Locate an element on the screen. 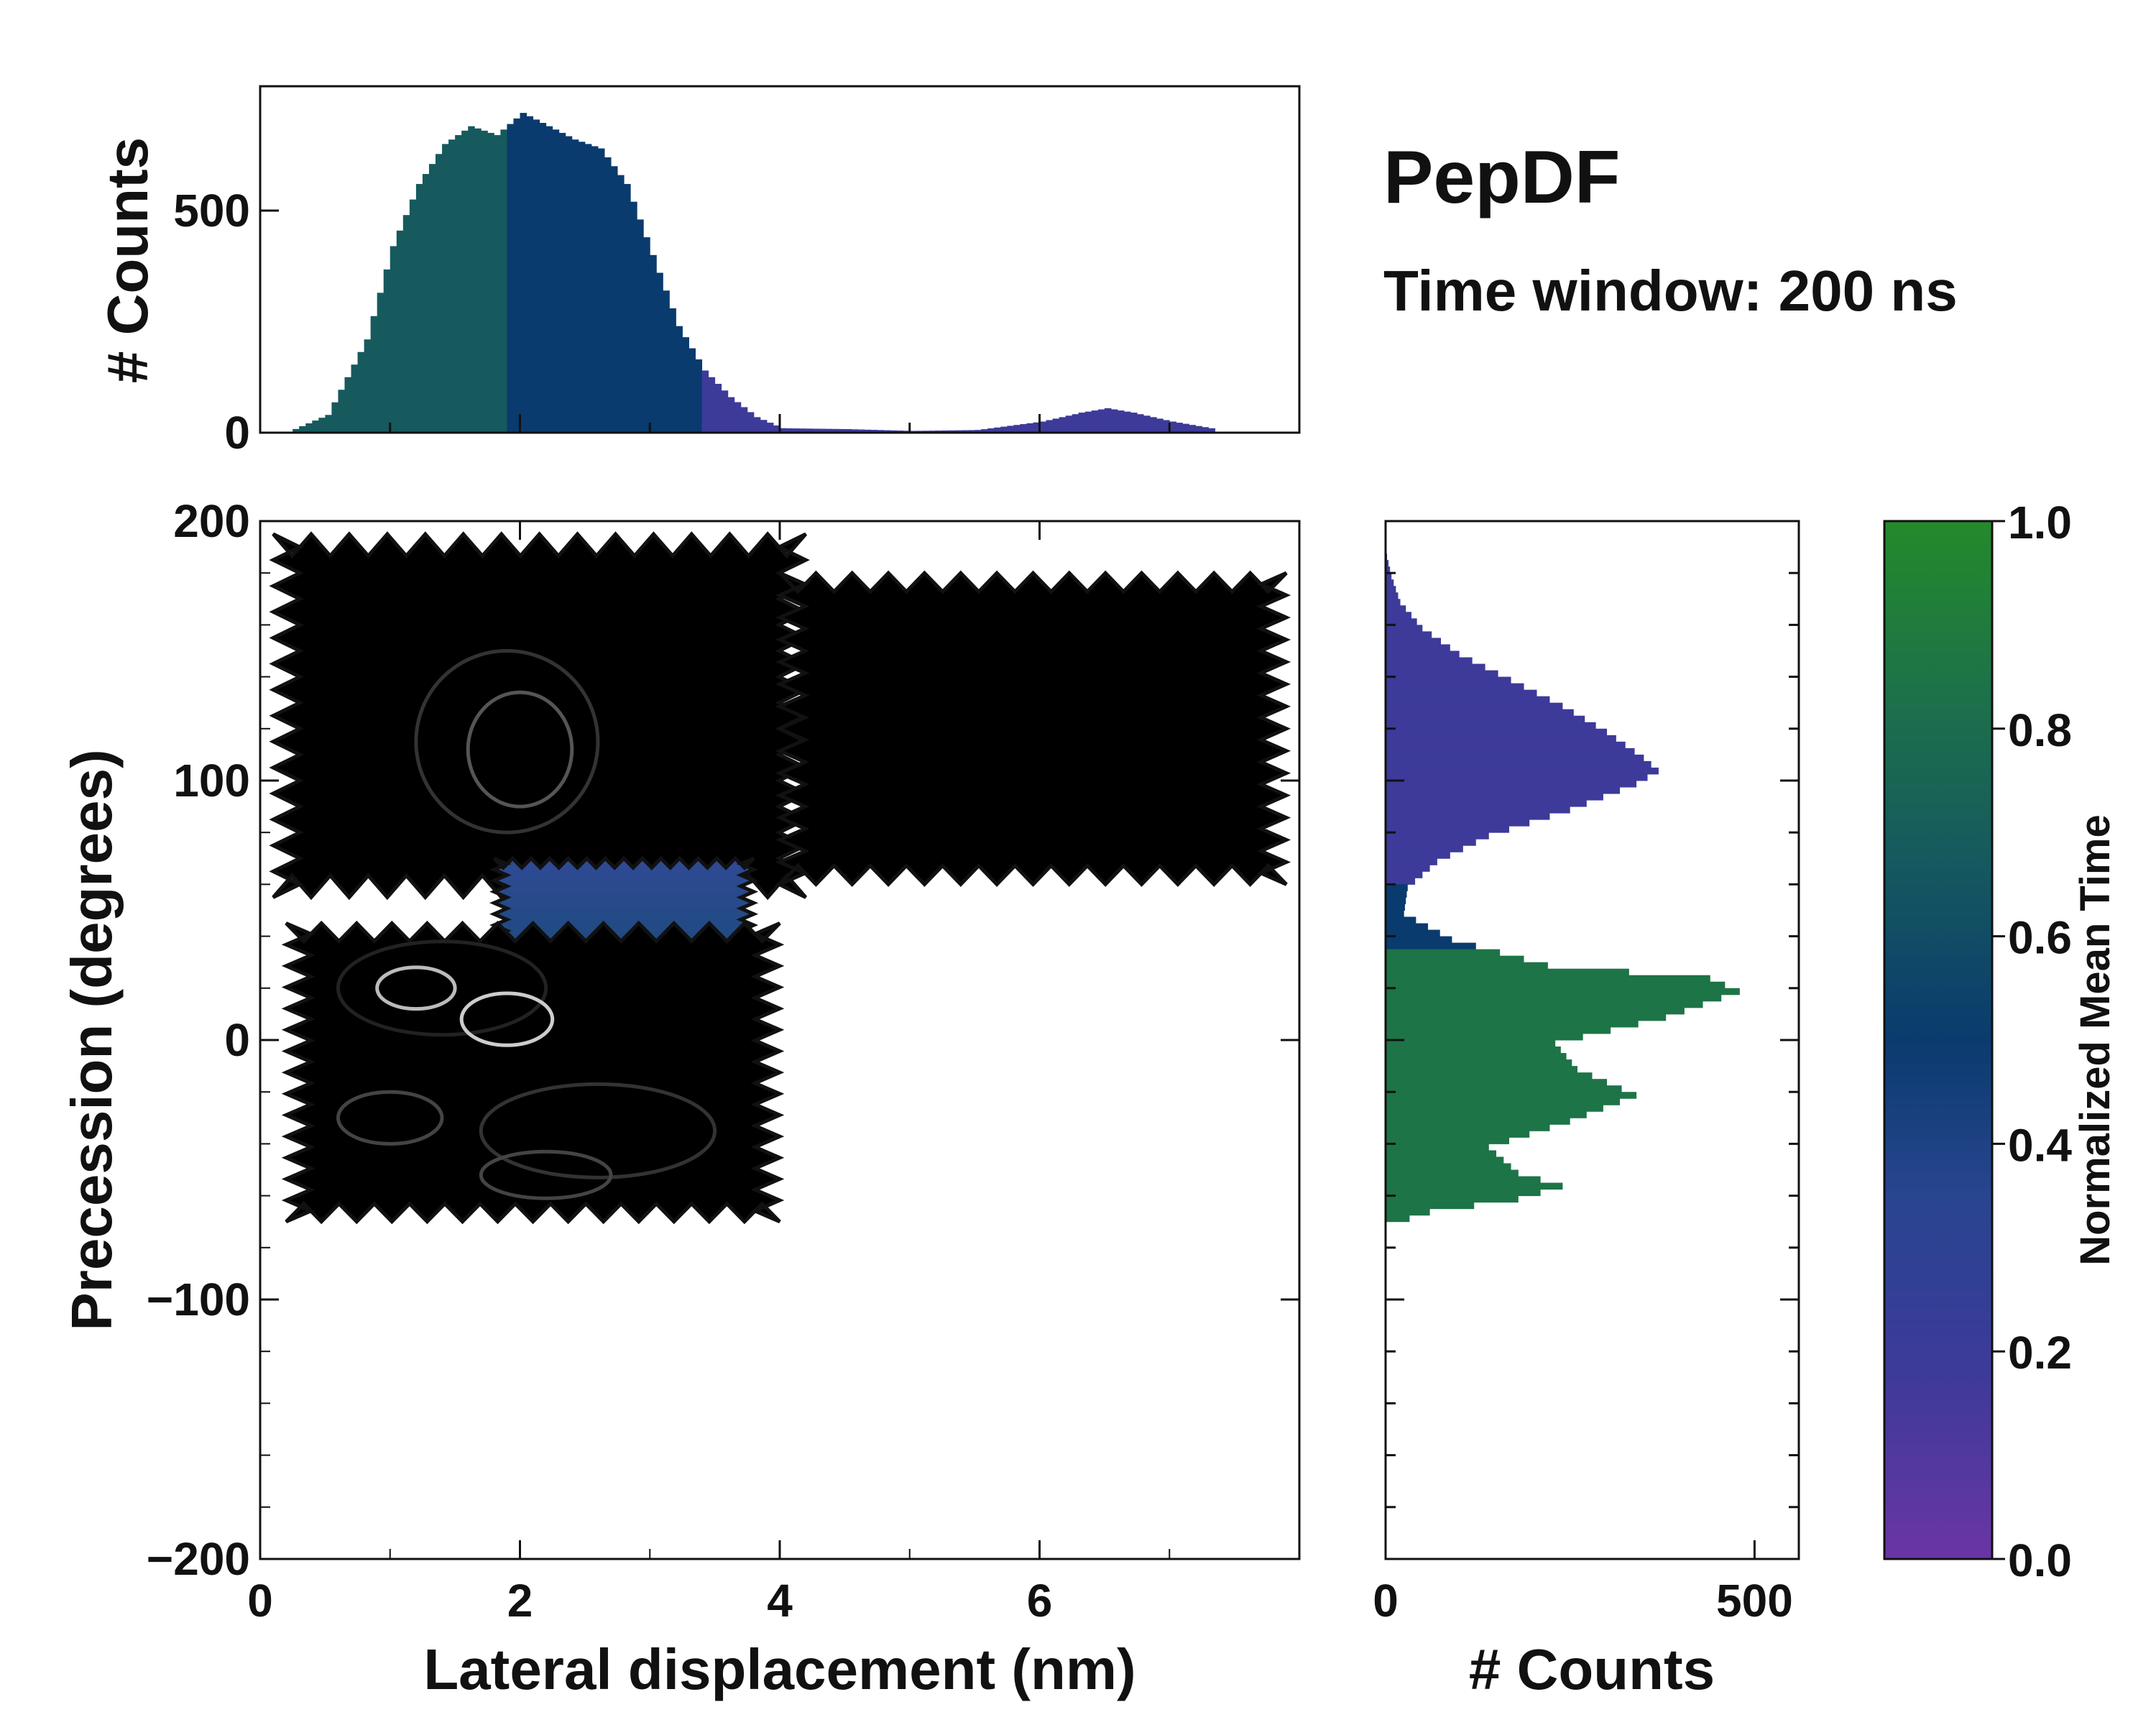 The image size is (2156, 1725). colorbar-tick-label: 0.6 is located at coordinates (2040, 938).